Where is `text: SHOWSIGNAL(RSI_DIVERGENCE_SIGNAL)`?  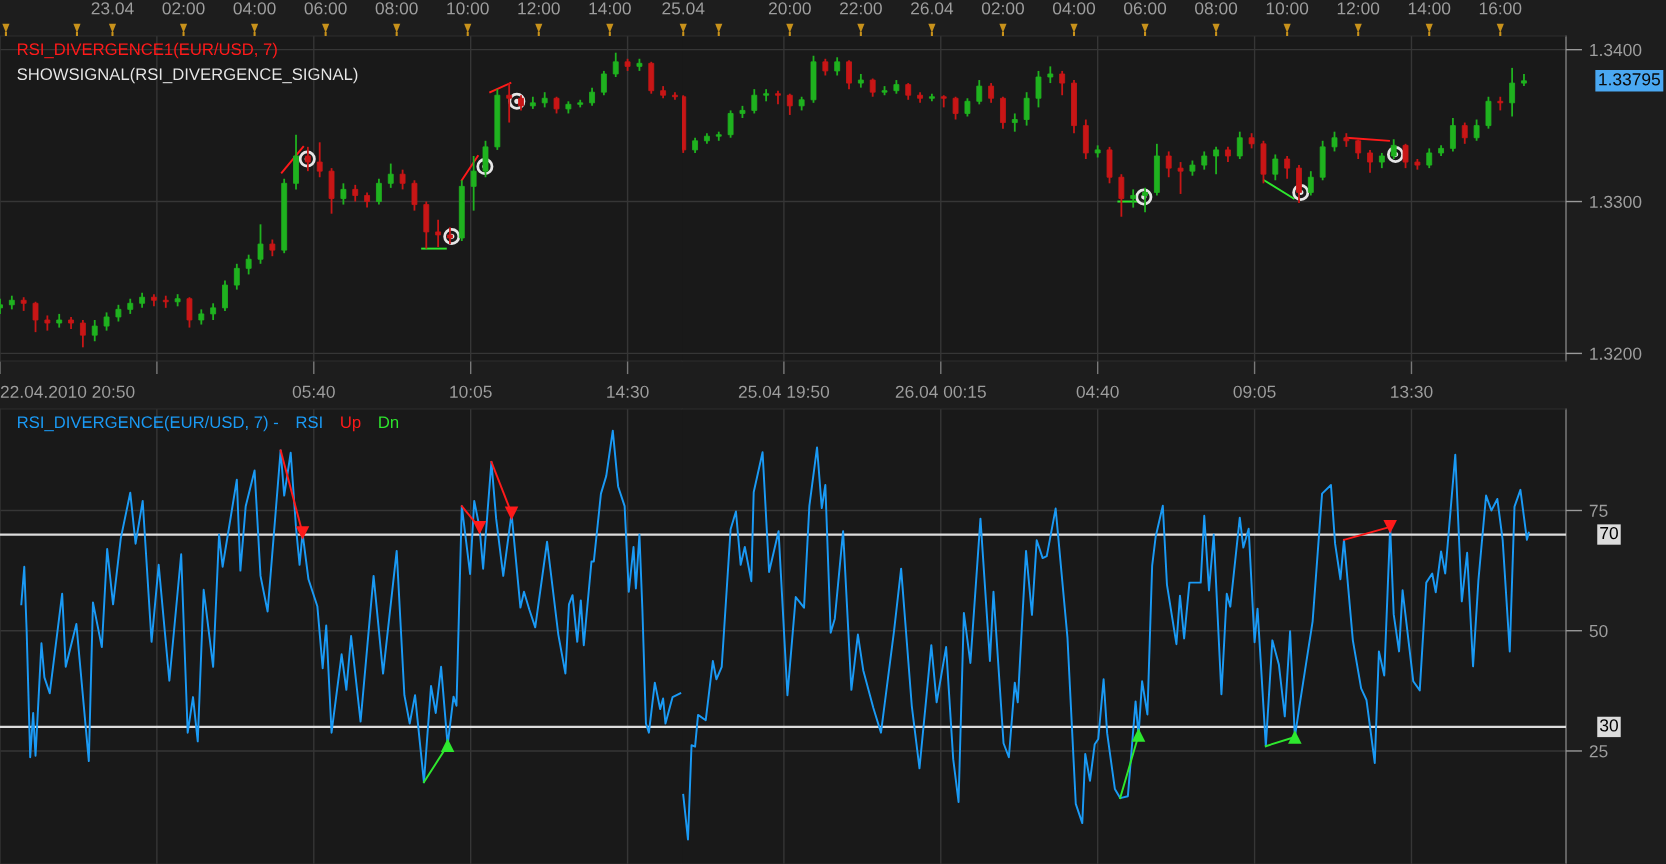 text: SHOWSIGNAL(RSI_DIVERGENCE_SIGNAL) is located at coordinates (187, 75).